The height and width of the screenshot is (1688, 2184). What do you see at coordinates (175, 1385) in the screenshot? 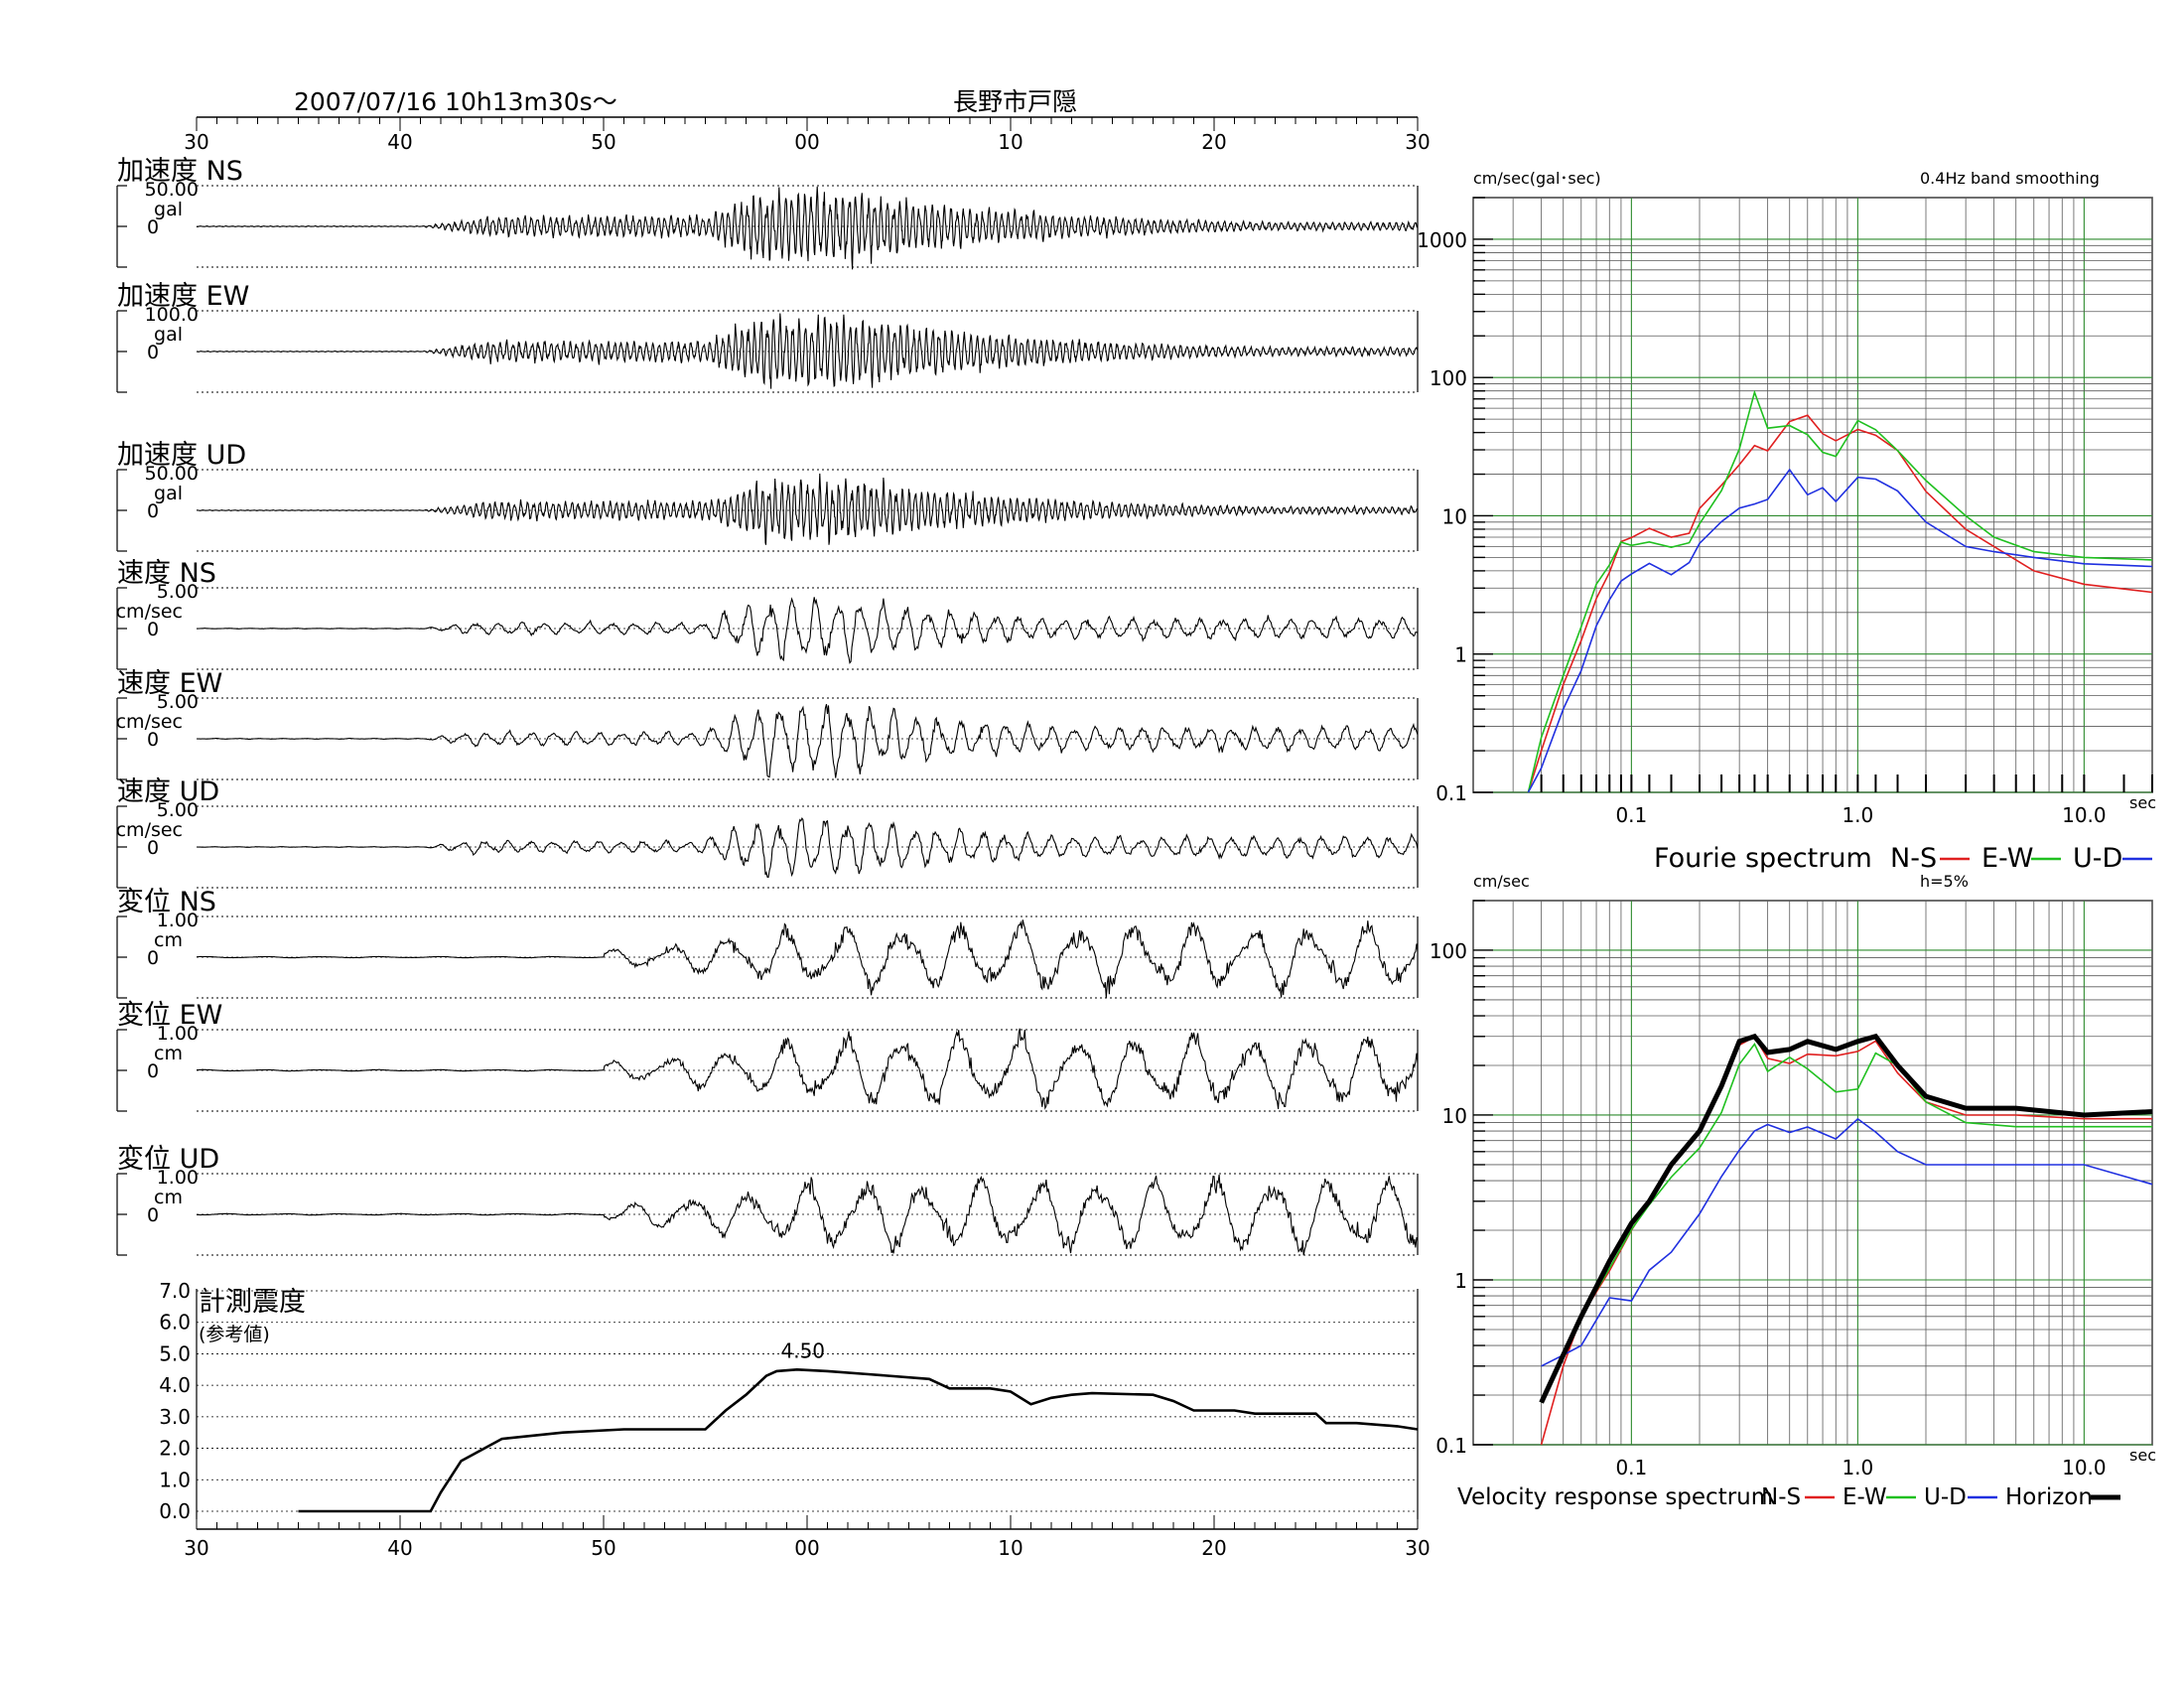
I see `intensity-y-tick-label: 4.0` at bounding box center [175, 1385].